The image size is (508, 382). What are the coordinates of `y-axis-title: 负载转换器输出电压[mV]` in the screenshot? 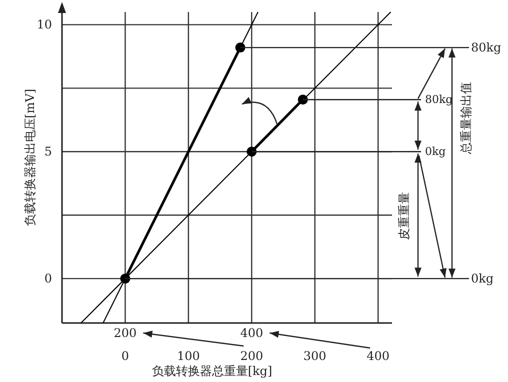 It's located at (30, 157).